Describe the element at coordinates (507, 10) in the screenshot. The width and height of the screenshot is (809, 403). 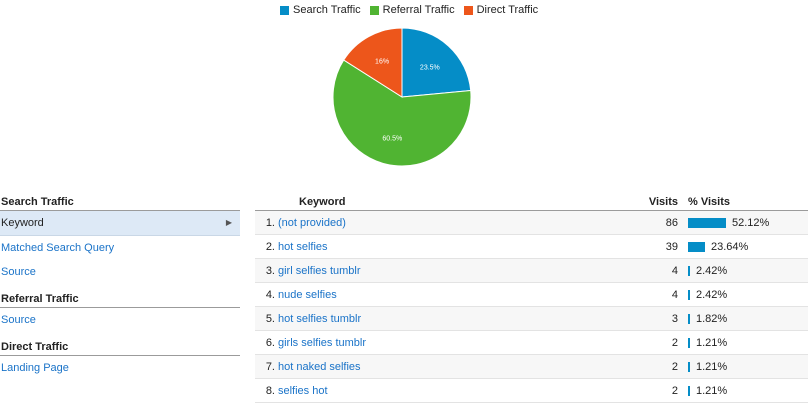
I see `legend-label: Direct Traffic` at that location.